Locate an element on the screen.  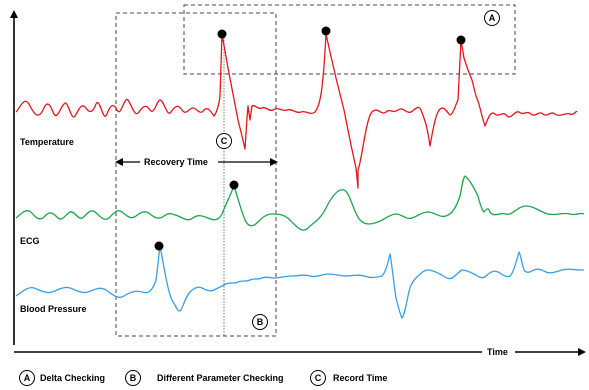
blood-pressure-label: Blood Pressure is located at coordinates (53, 309).